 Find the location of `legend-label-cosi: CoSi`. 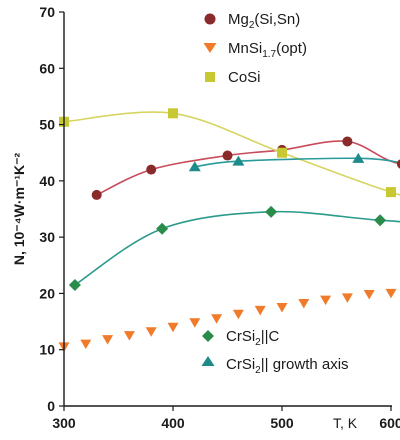

legend-label-cosi: CoSi is located at coordinates (244, 77).